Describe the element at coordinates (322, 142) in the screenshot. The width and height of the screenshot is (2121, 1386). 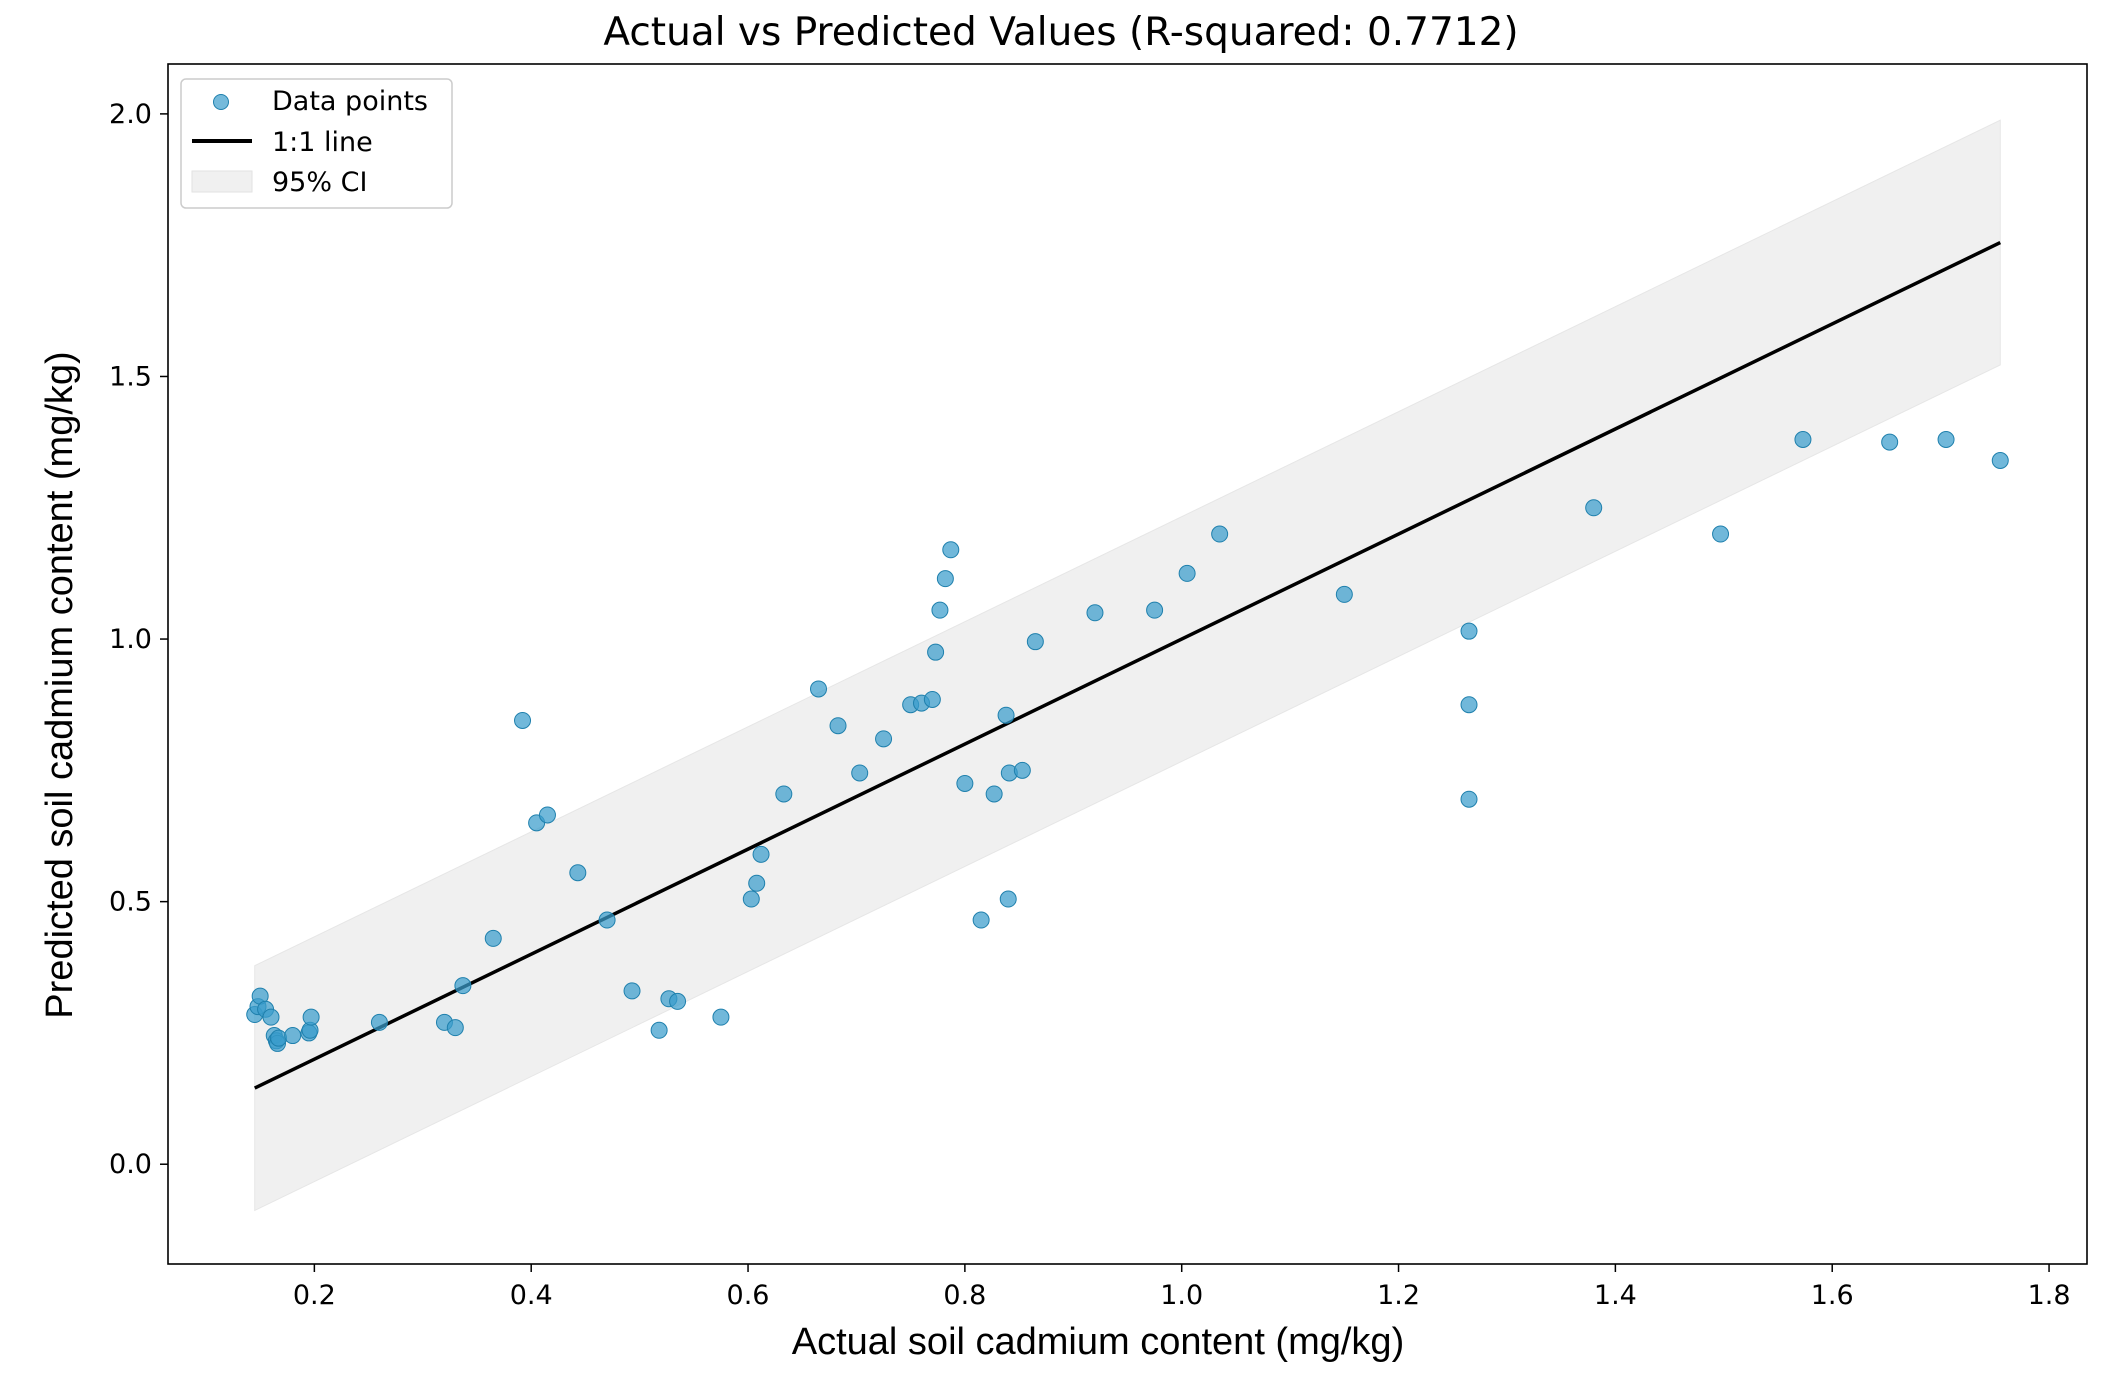
I see `legend-label-line: 1:1 line` at that location.